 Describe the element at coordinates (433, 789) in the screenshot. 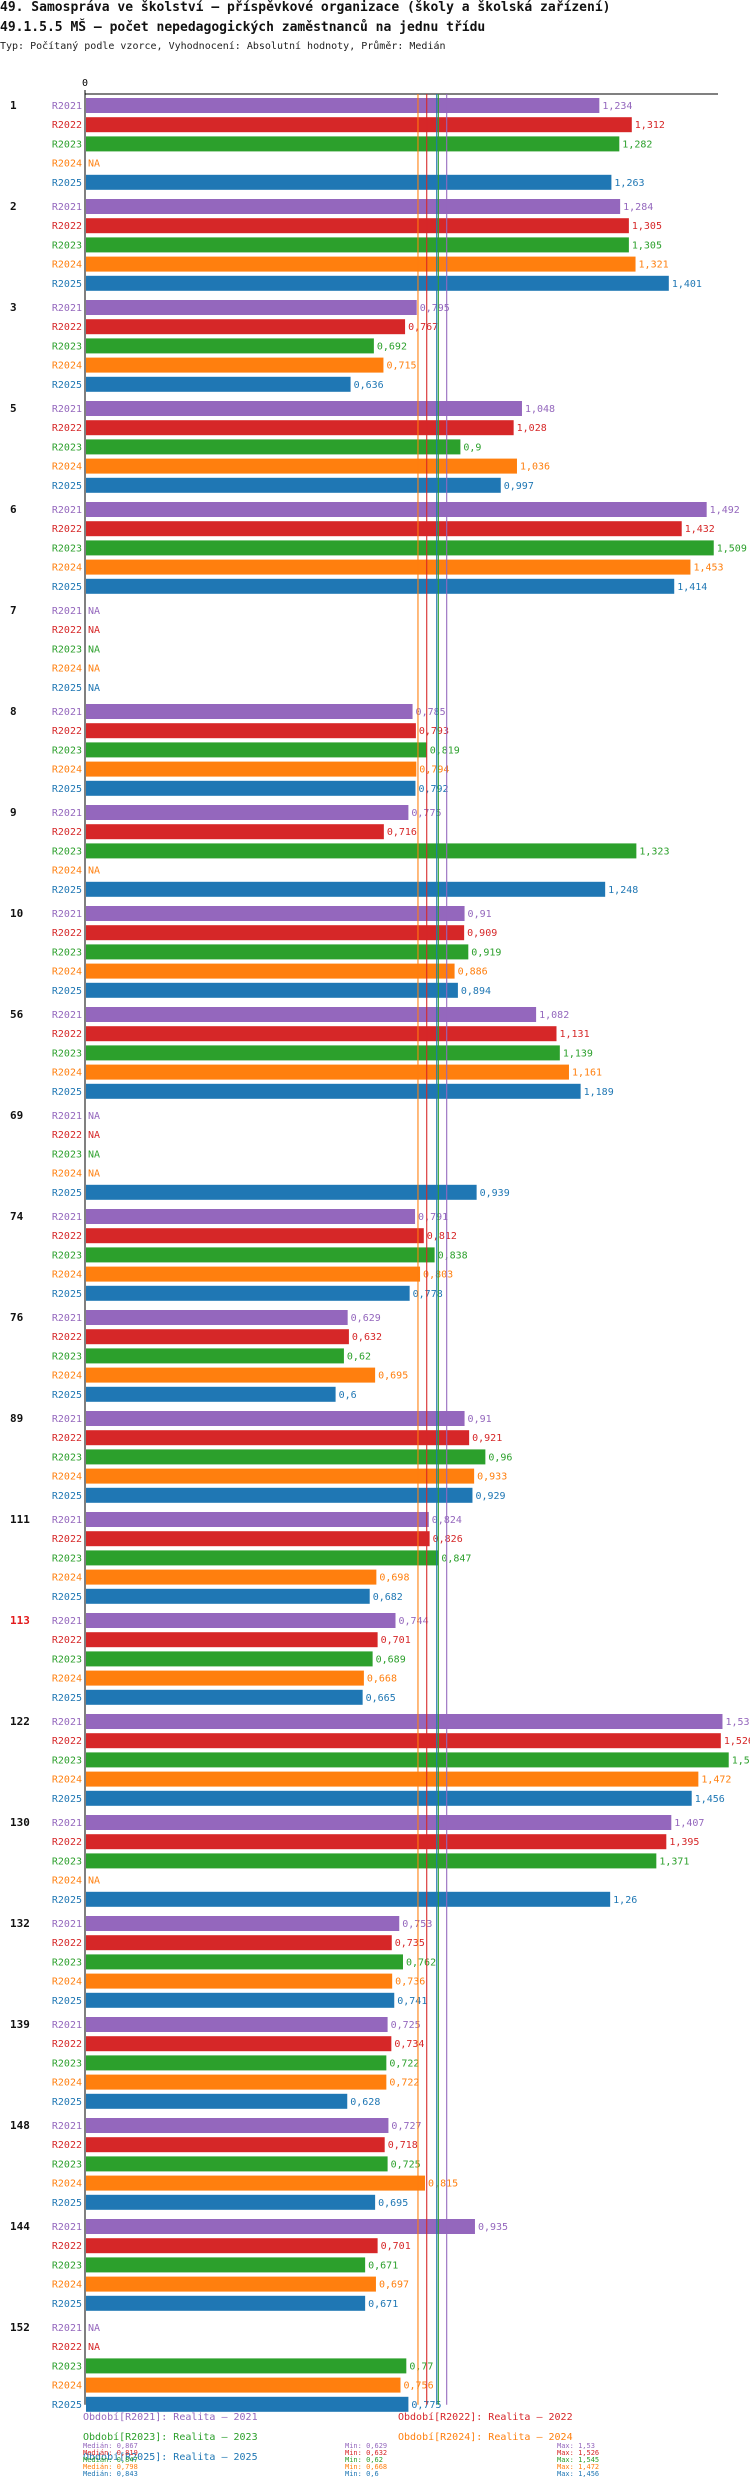

I see `value-label: 0,792` at that location.